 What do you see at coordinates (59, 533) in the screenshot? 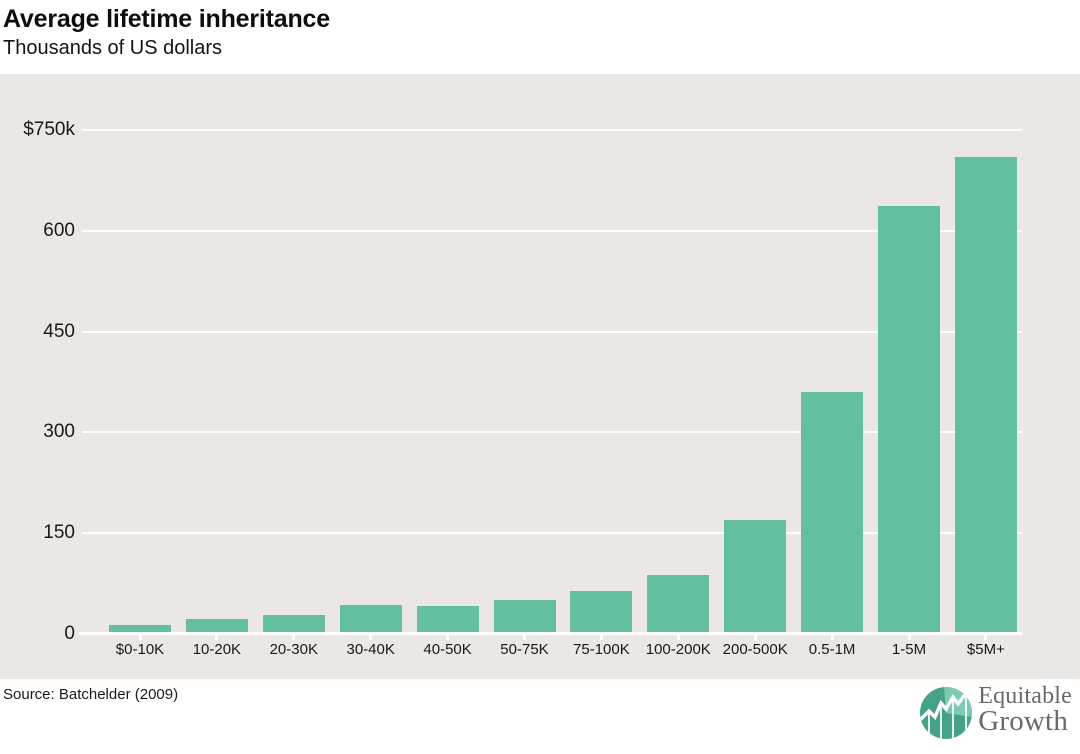
I see `y-axis-label: 150` at bounding box center [59, 533].